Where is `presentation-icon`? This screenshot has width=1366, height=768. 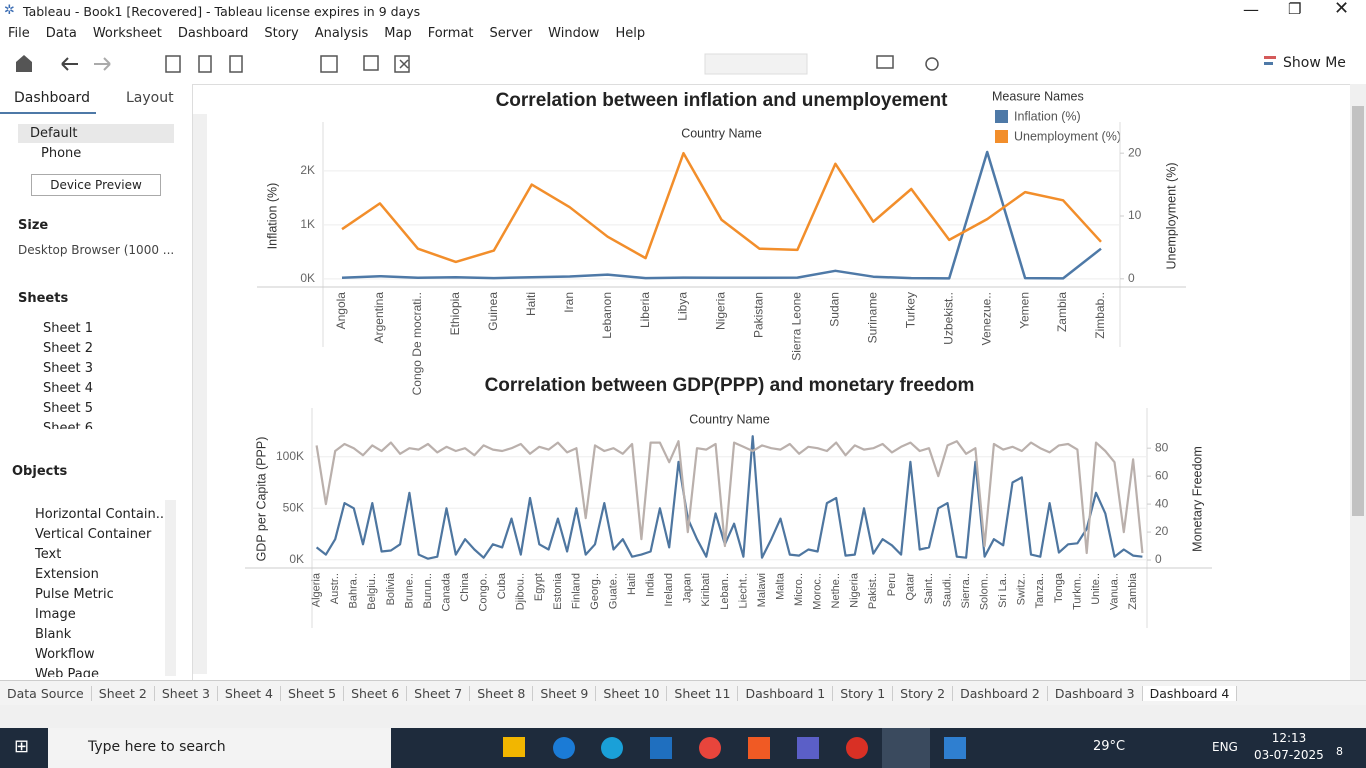
presentation-icon is located at coordinates (885, 62).